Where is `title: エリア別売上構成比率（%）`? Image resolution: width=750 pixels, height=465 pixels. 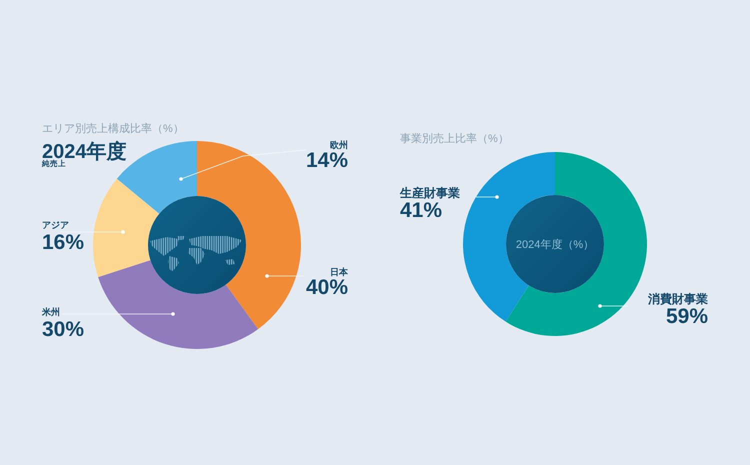 title: エリア別売上構成比率（%） is located at coordinates (113, 129).